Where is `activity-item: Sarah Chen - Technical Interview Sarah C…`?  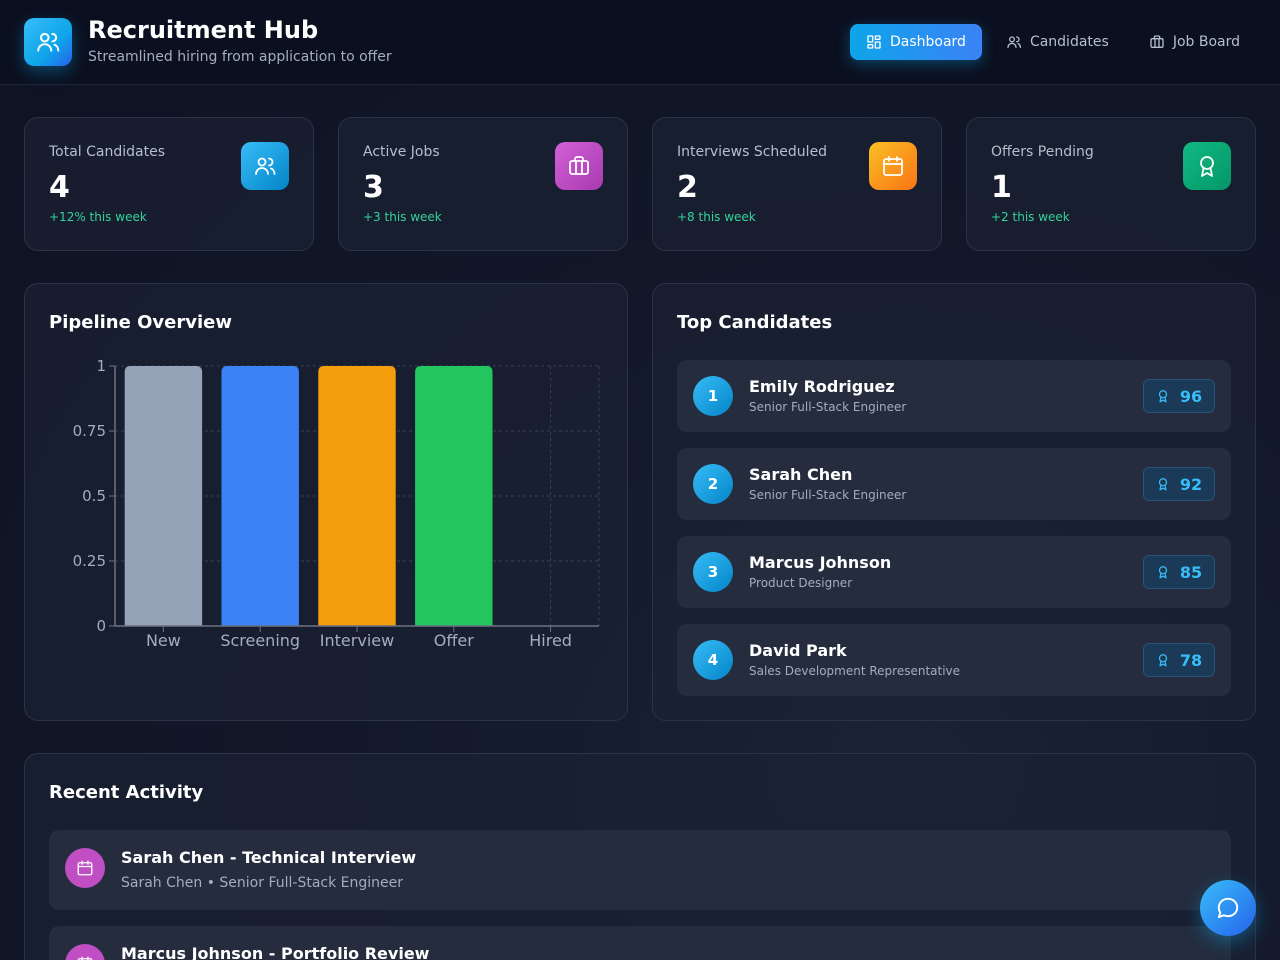 activity-item: Sarah Chen - Technical Interview Sarah C… is located at coordinates (640, 870).